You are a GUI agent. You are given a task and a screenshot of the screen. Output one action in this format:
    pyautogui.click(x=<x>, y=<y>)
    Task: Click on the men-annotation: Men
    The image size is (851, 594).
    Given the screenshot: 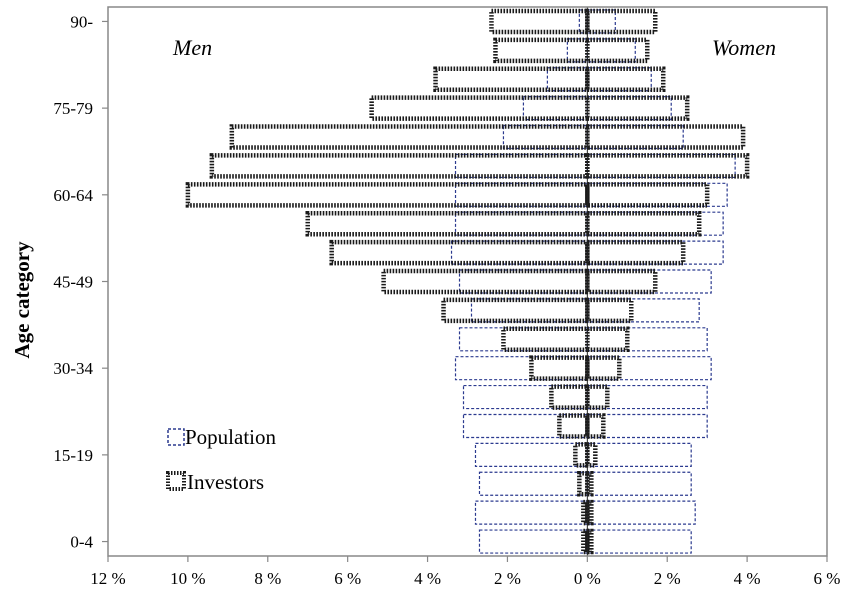 What is the action you would take?
    pyautogui.click(x=192, y=47)
    